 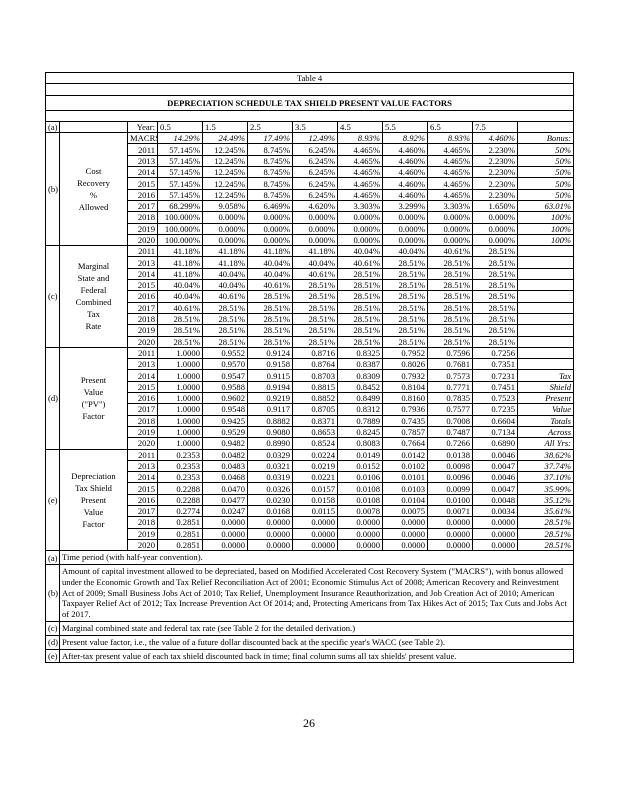 I want to click on value-cell: 57.145%, so click(x=180, y=183).